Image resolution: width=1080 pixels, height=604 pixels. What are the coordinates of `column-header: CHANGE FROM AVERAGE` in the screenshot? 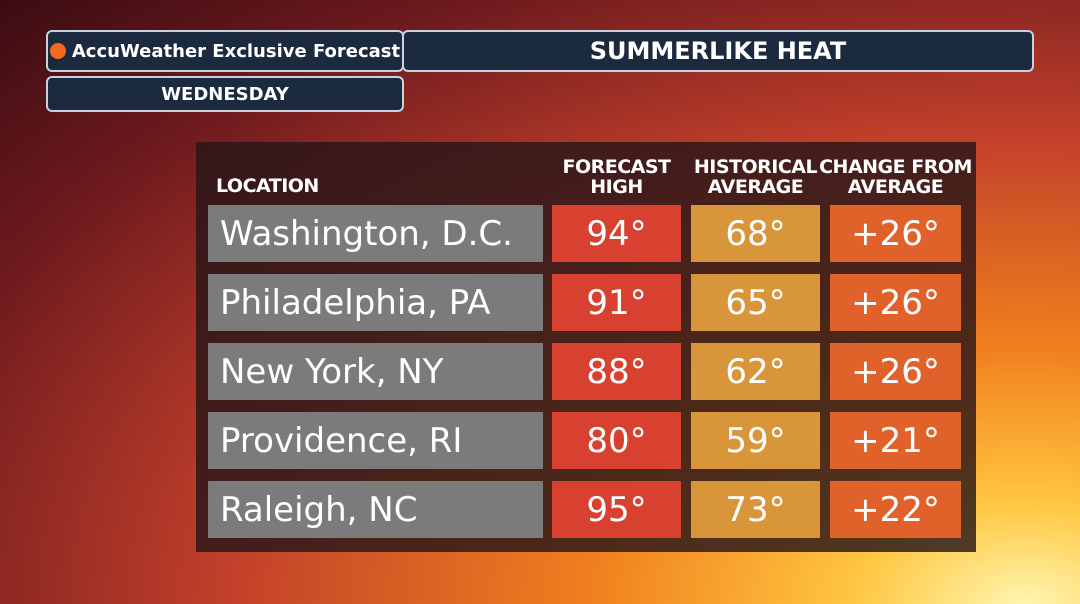 It's located at (895, 177).